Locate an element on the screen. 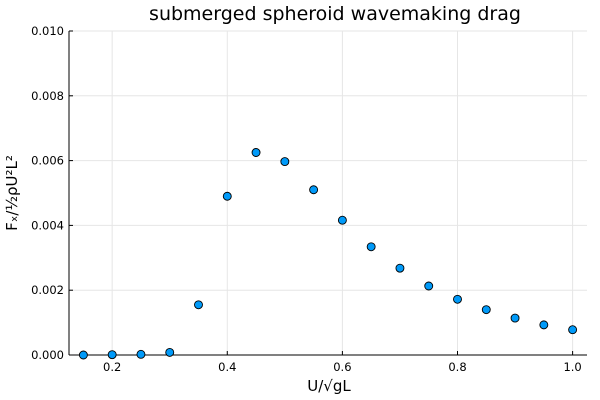  y-tick-label-1: 0.002 is located at coordinates (47, 290).